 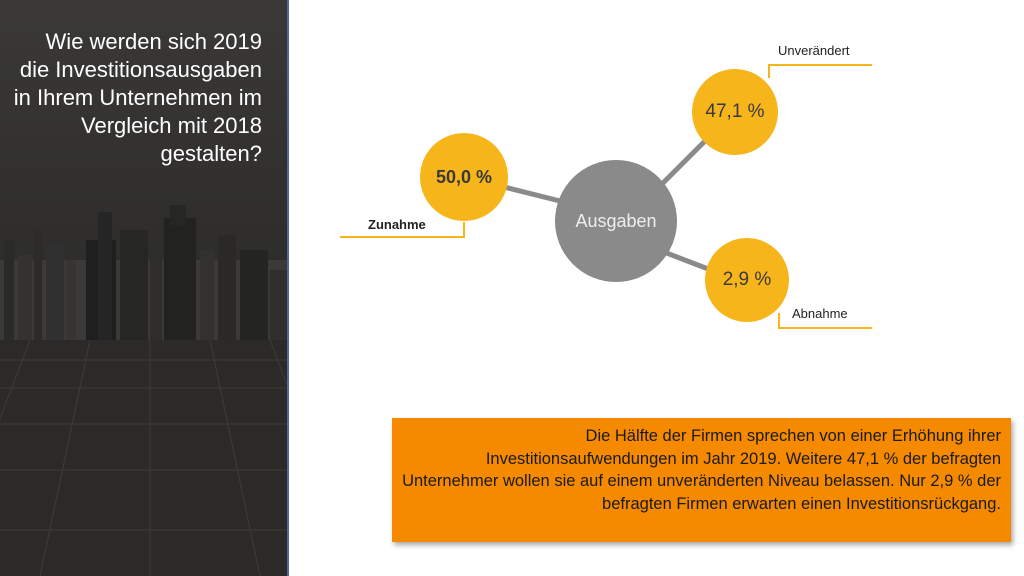 What do you see at coordinates (288, 288) in the screenshot?
I see `panel-divider` at bounding box center [288, 288].